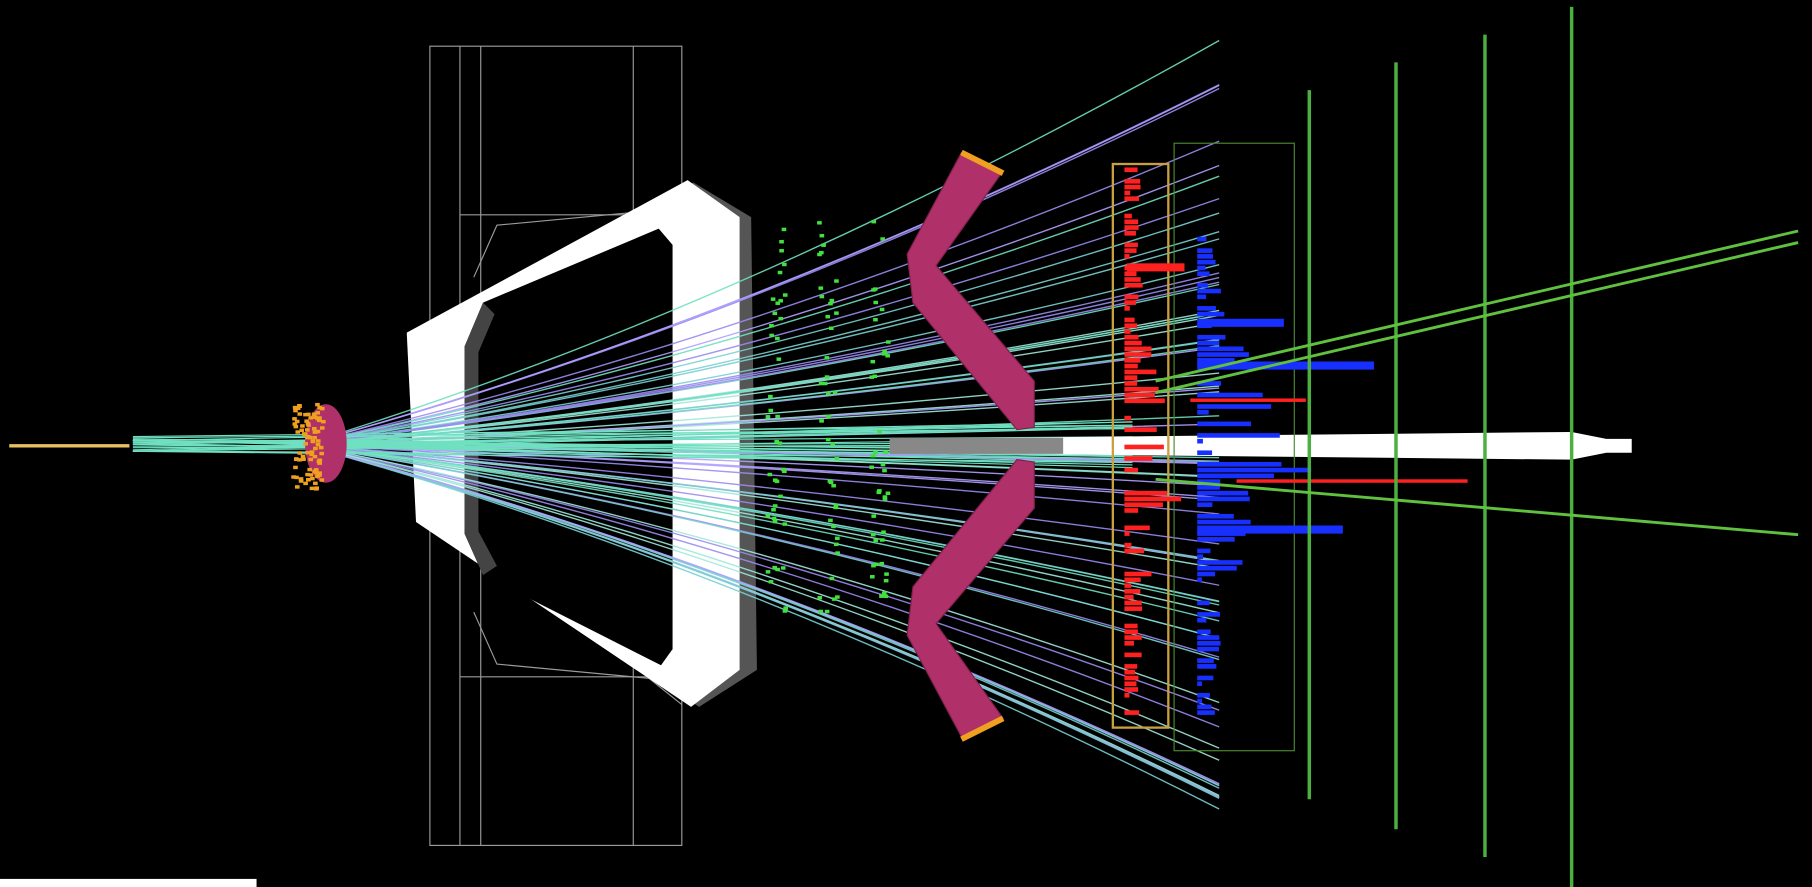 The height and width of the screenshot is (887, 1812). What do you see at coordinates (1440, 446) in the screenshot?
I see `muon-stations` at bounding box center [1440, 446].